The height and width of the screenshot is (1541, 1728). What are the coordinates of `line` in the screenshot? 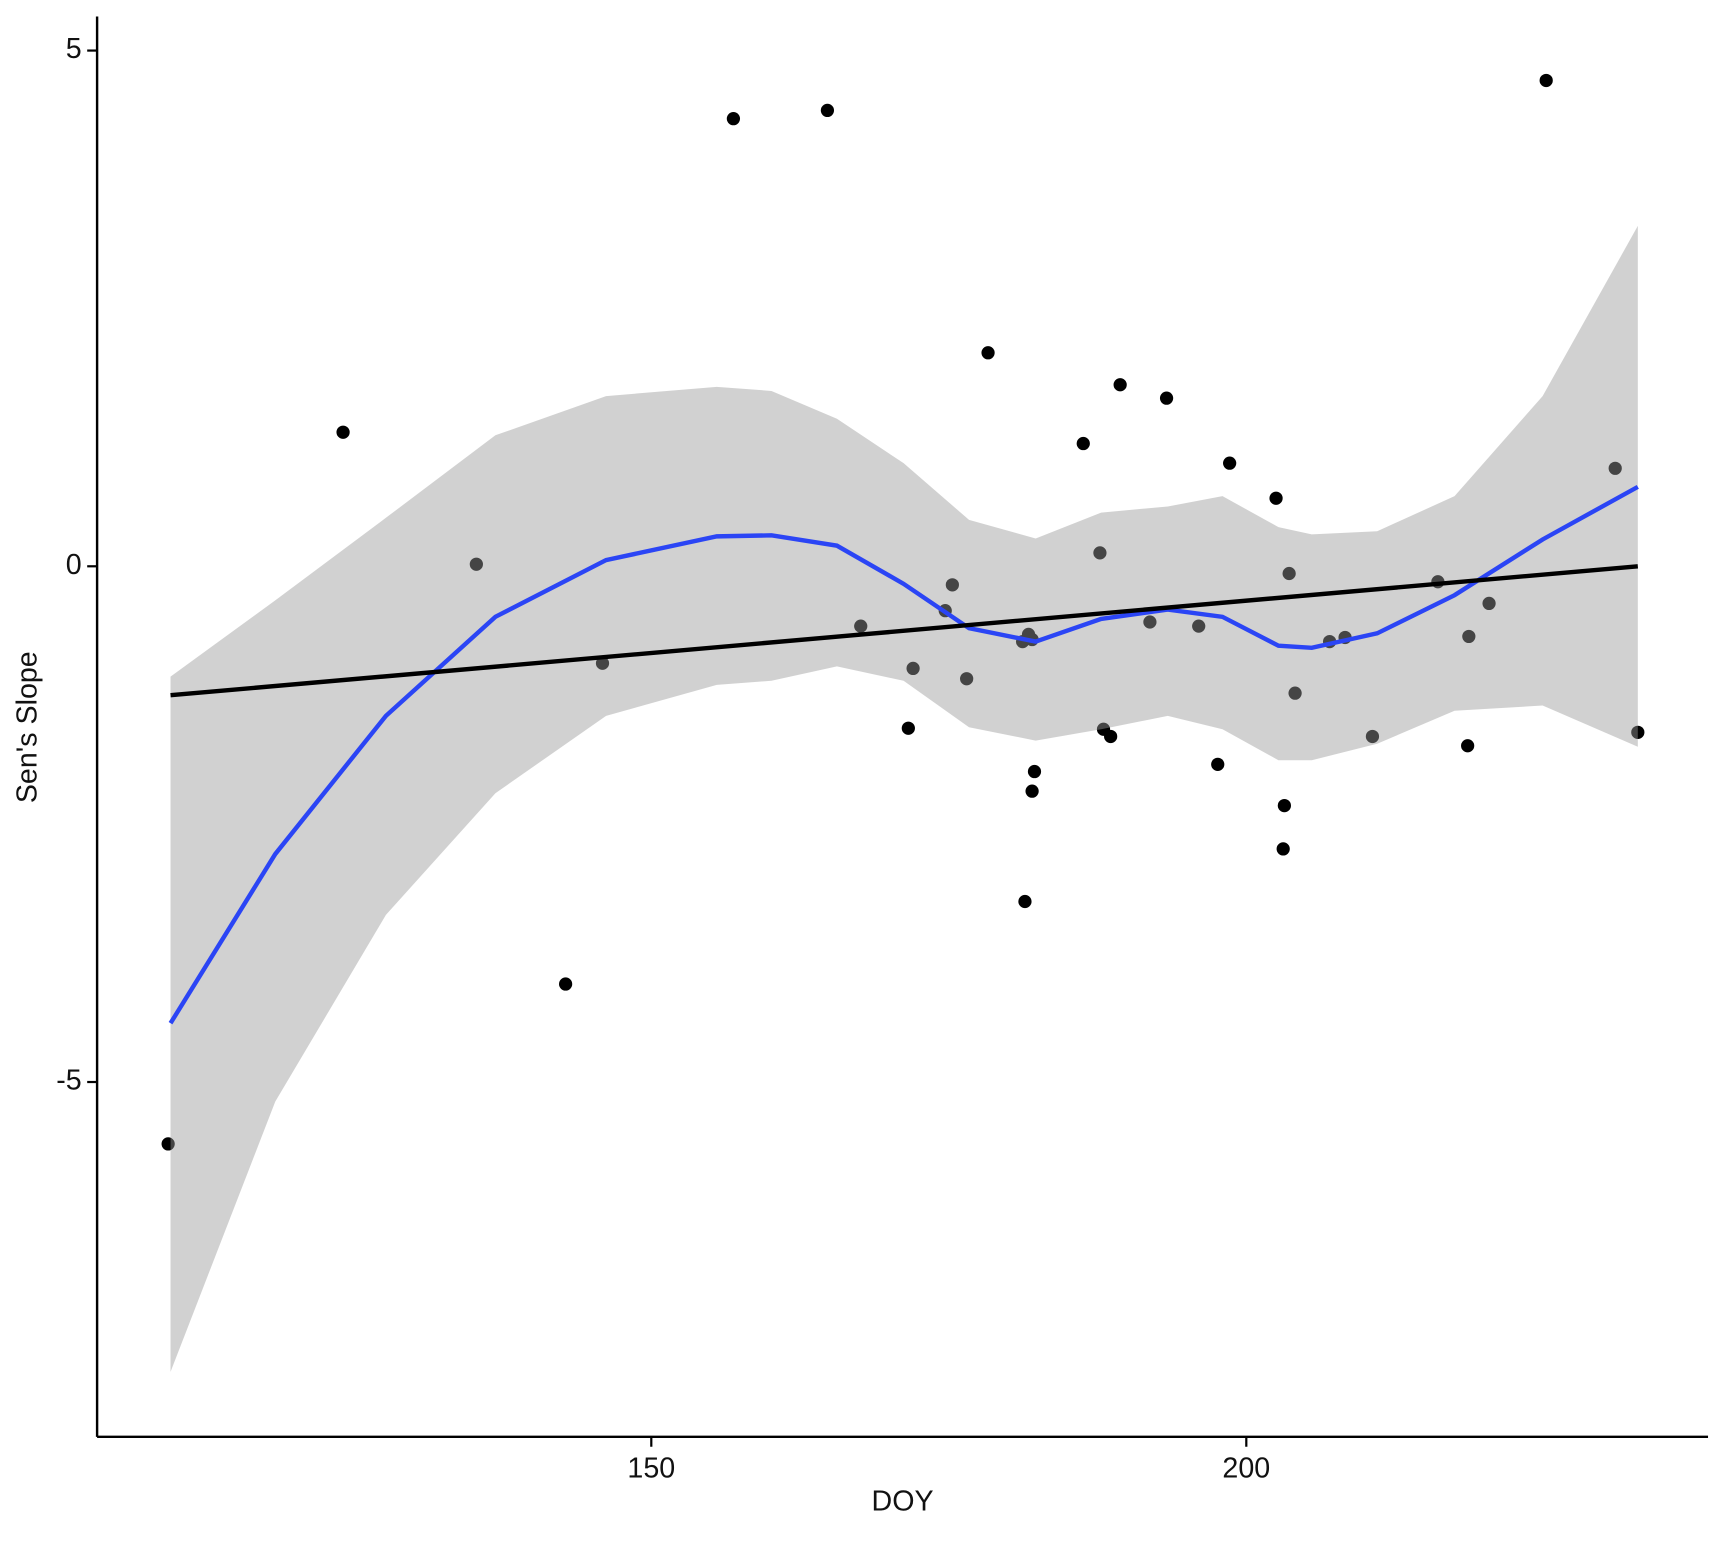 It's located at (904, 631).